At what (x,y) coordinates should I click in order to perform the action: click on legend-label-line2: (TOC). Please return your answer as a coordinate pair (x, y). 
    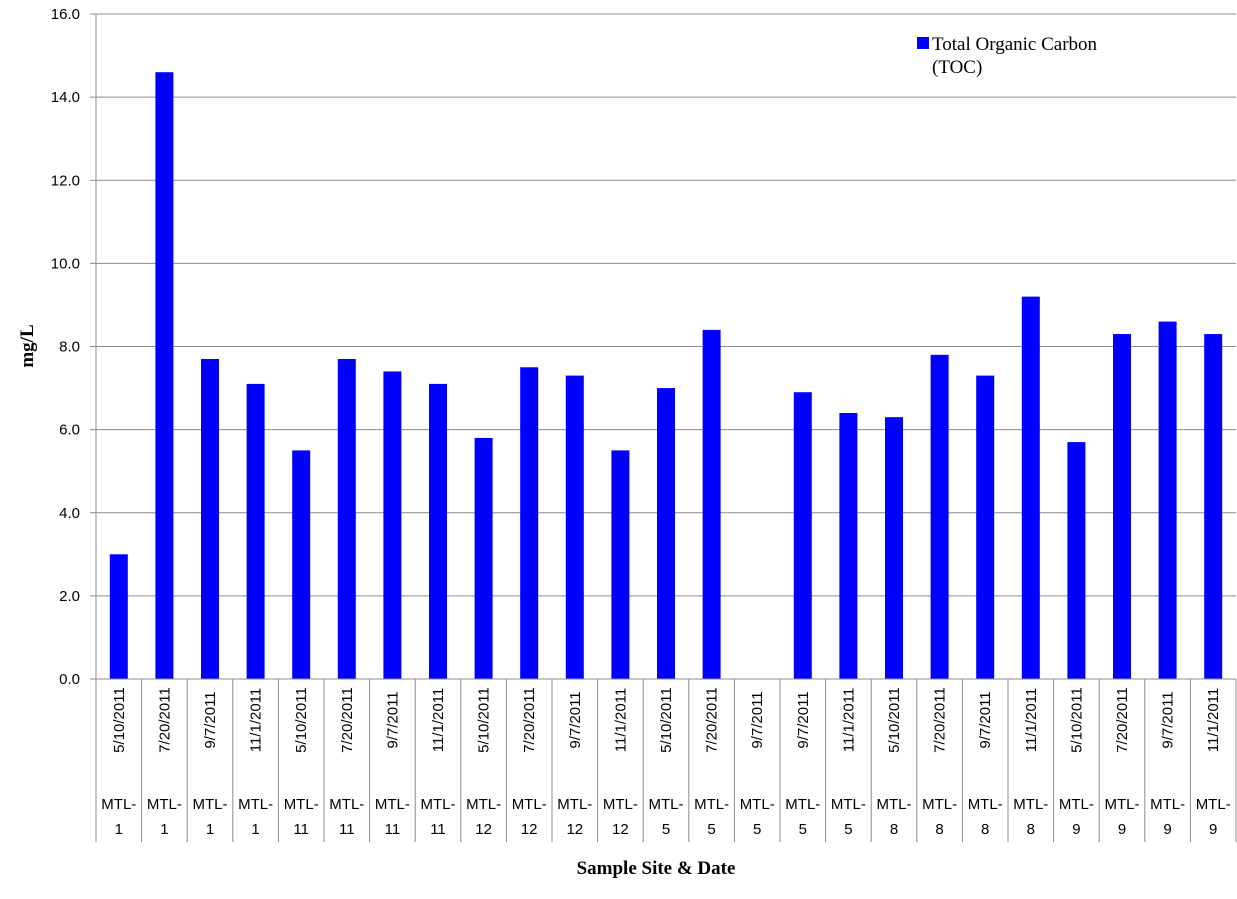
    Looking at the image, I should click on (957, 67).